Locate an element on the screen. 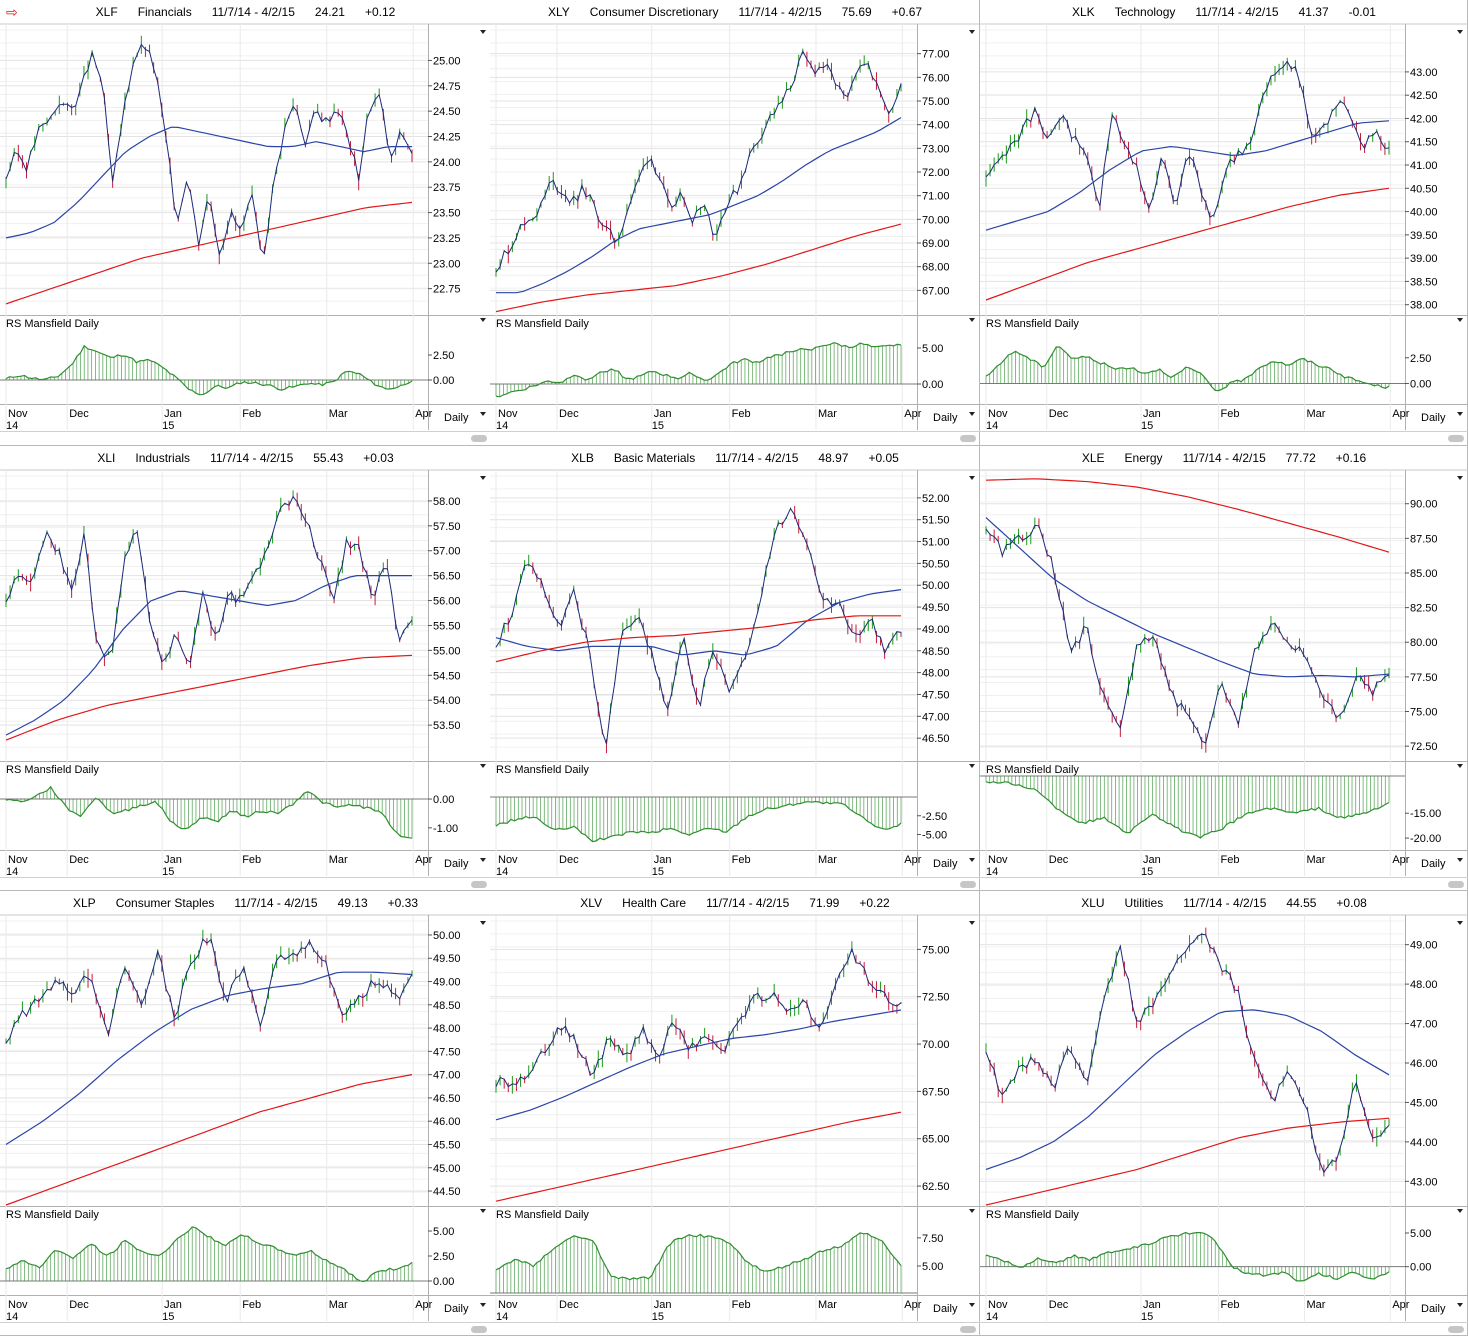 The image size is (1468, 1336). y-tick-label: 45.50 is located at coordinates (447, 1145).